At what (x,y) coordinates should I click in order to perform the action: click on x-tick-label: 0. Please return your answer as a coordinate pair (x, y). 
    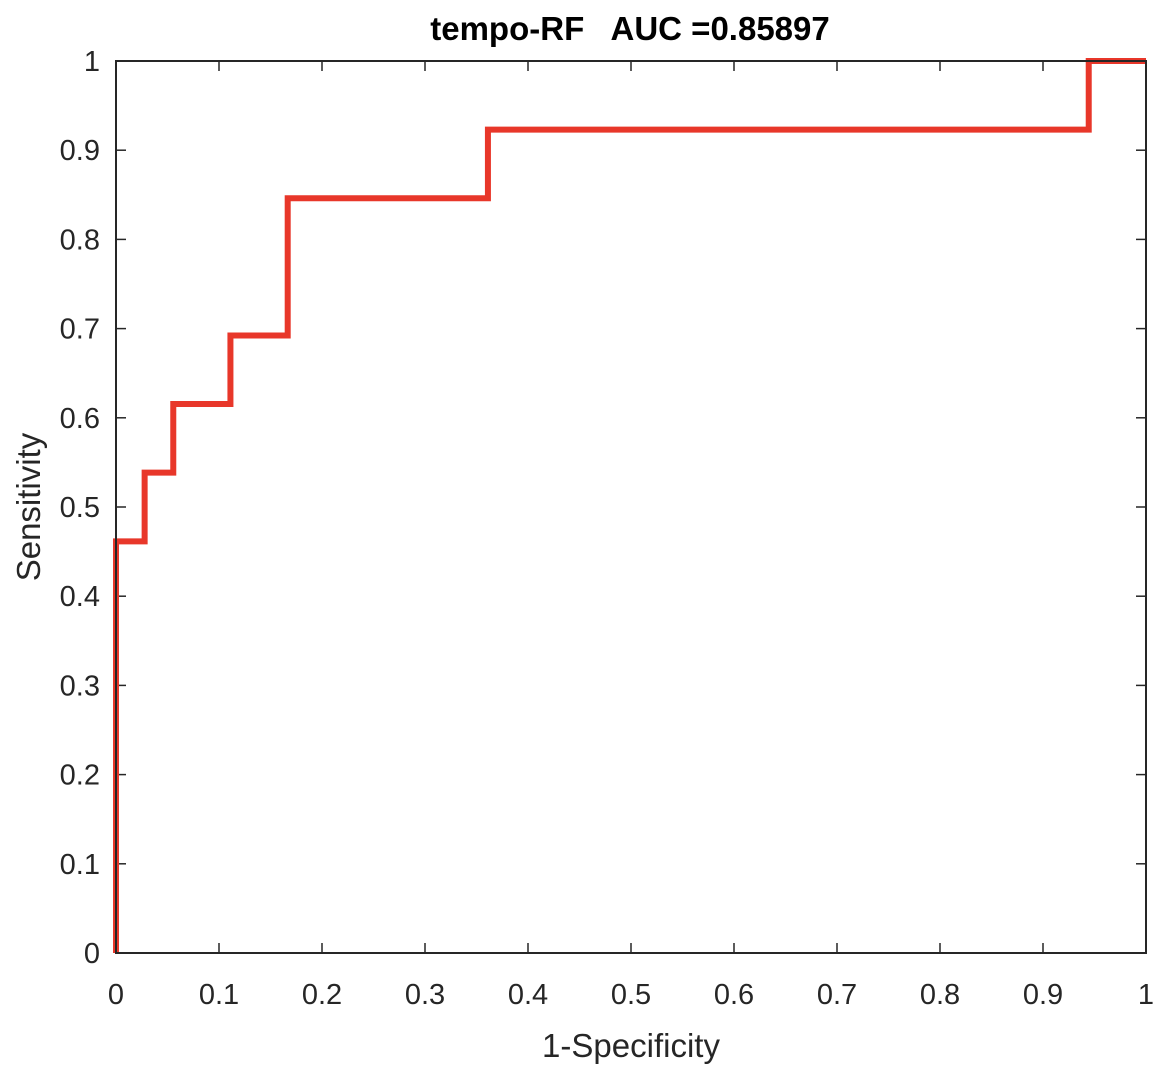
    Looking at the image, I should click on (116, 995).